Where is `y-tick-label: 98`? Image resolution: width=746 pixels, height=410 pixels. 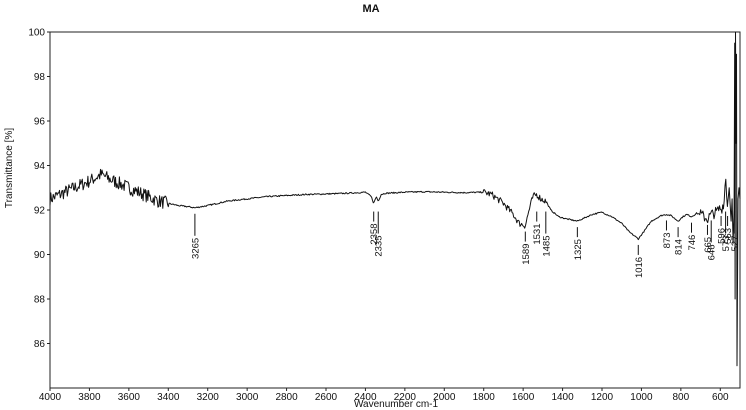
y-tick-label: 98 is located at coordinates (40, 77).